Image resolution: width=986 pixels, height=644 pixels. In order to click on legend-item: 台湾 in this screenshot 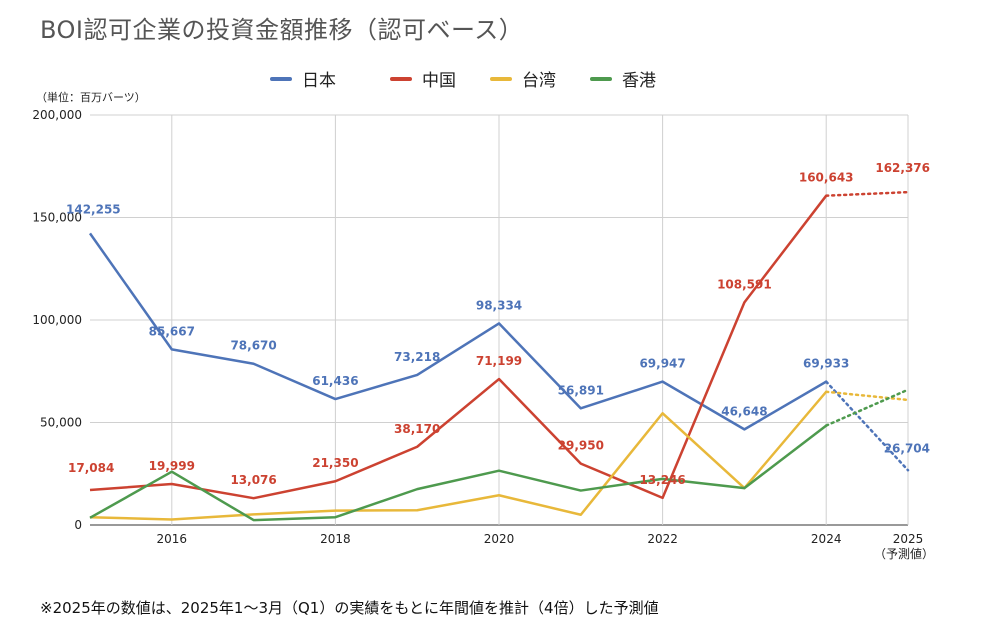, I will do `click(523, 78)`.